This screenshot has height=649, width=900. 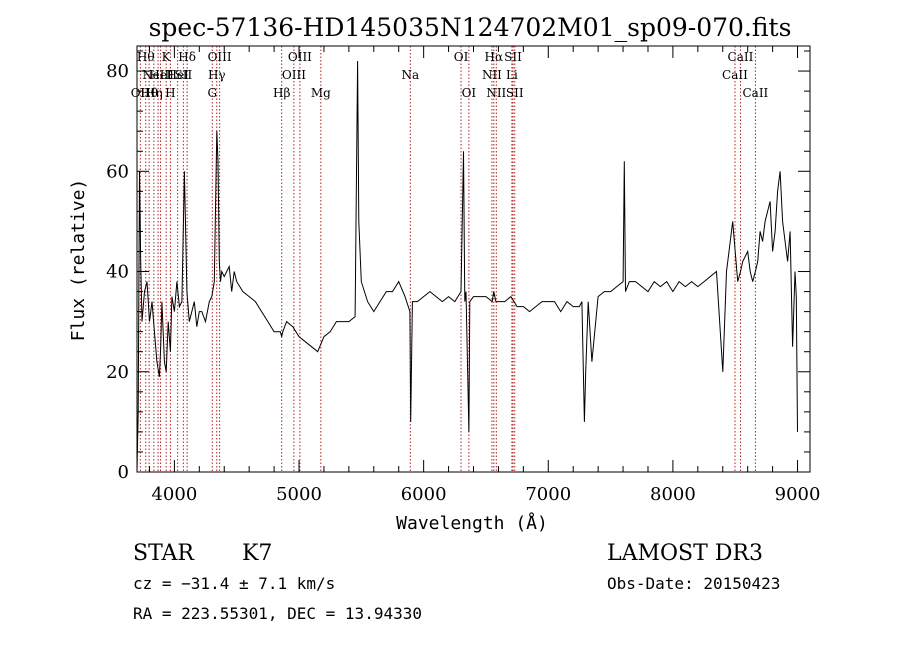 What do you see at coordinates (164, 553) in the screenshot?
I see `object-class: STAR` at bounding box center [164, 553].